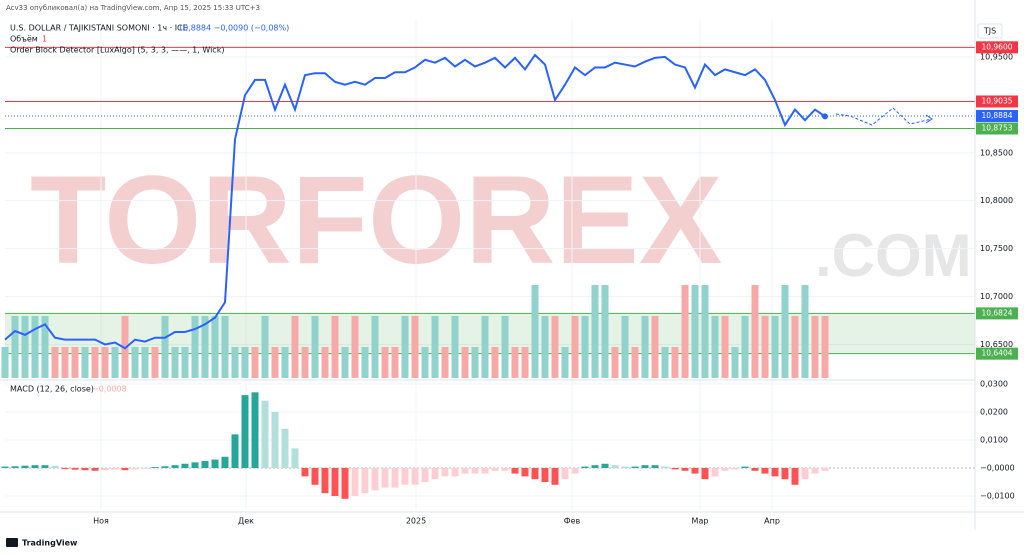 This screenshot has height=554, width=1024. I want to click on price-label: 10,6824, so click(996, 312).